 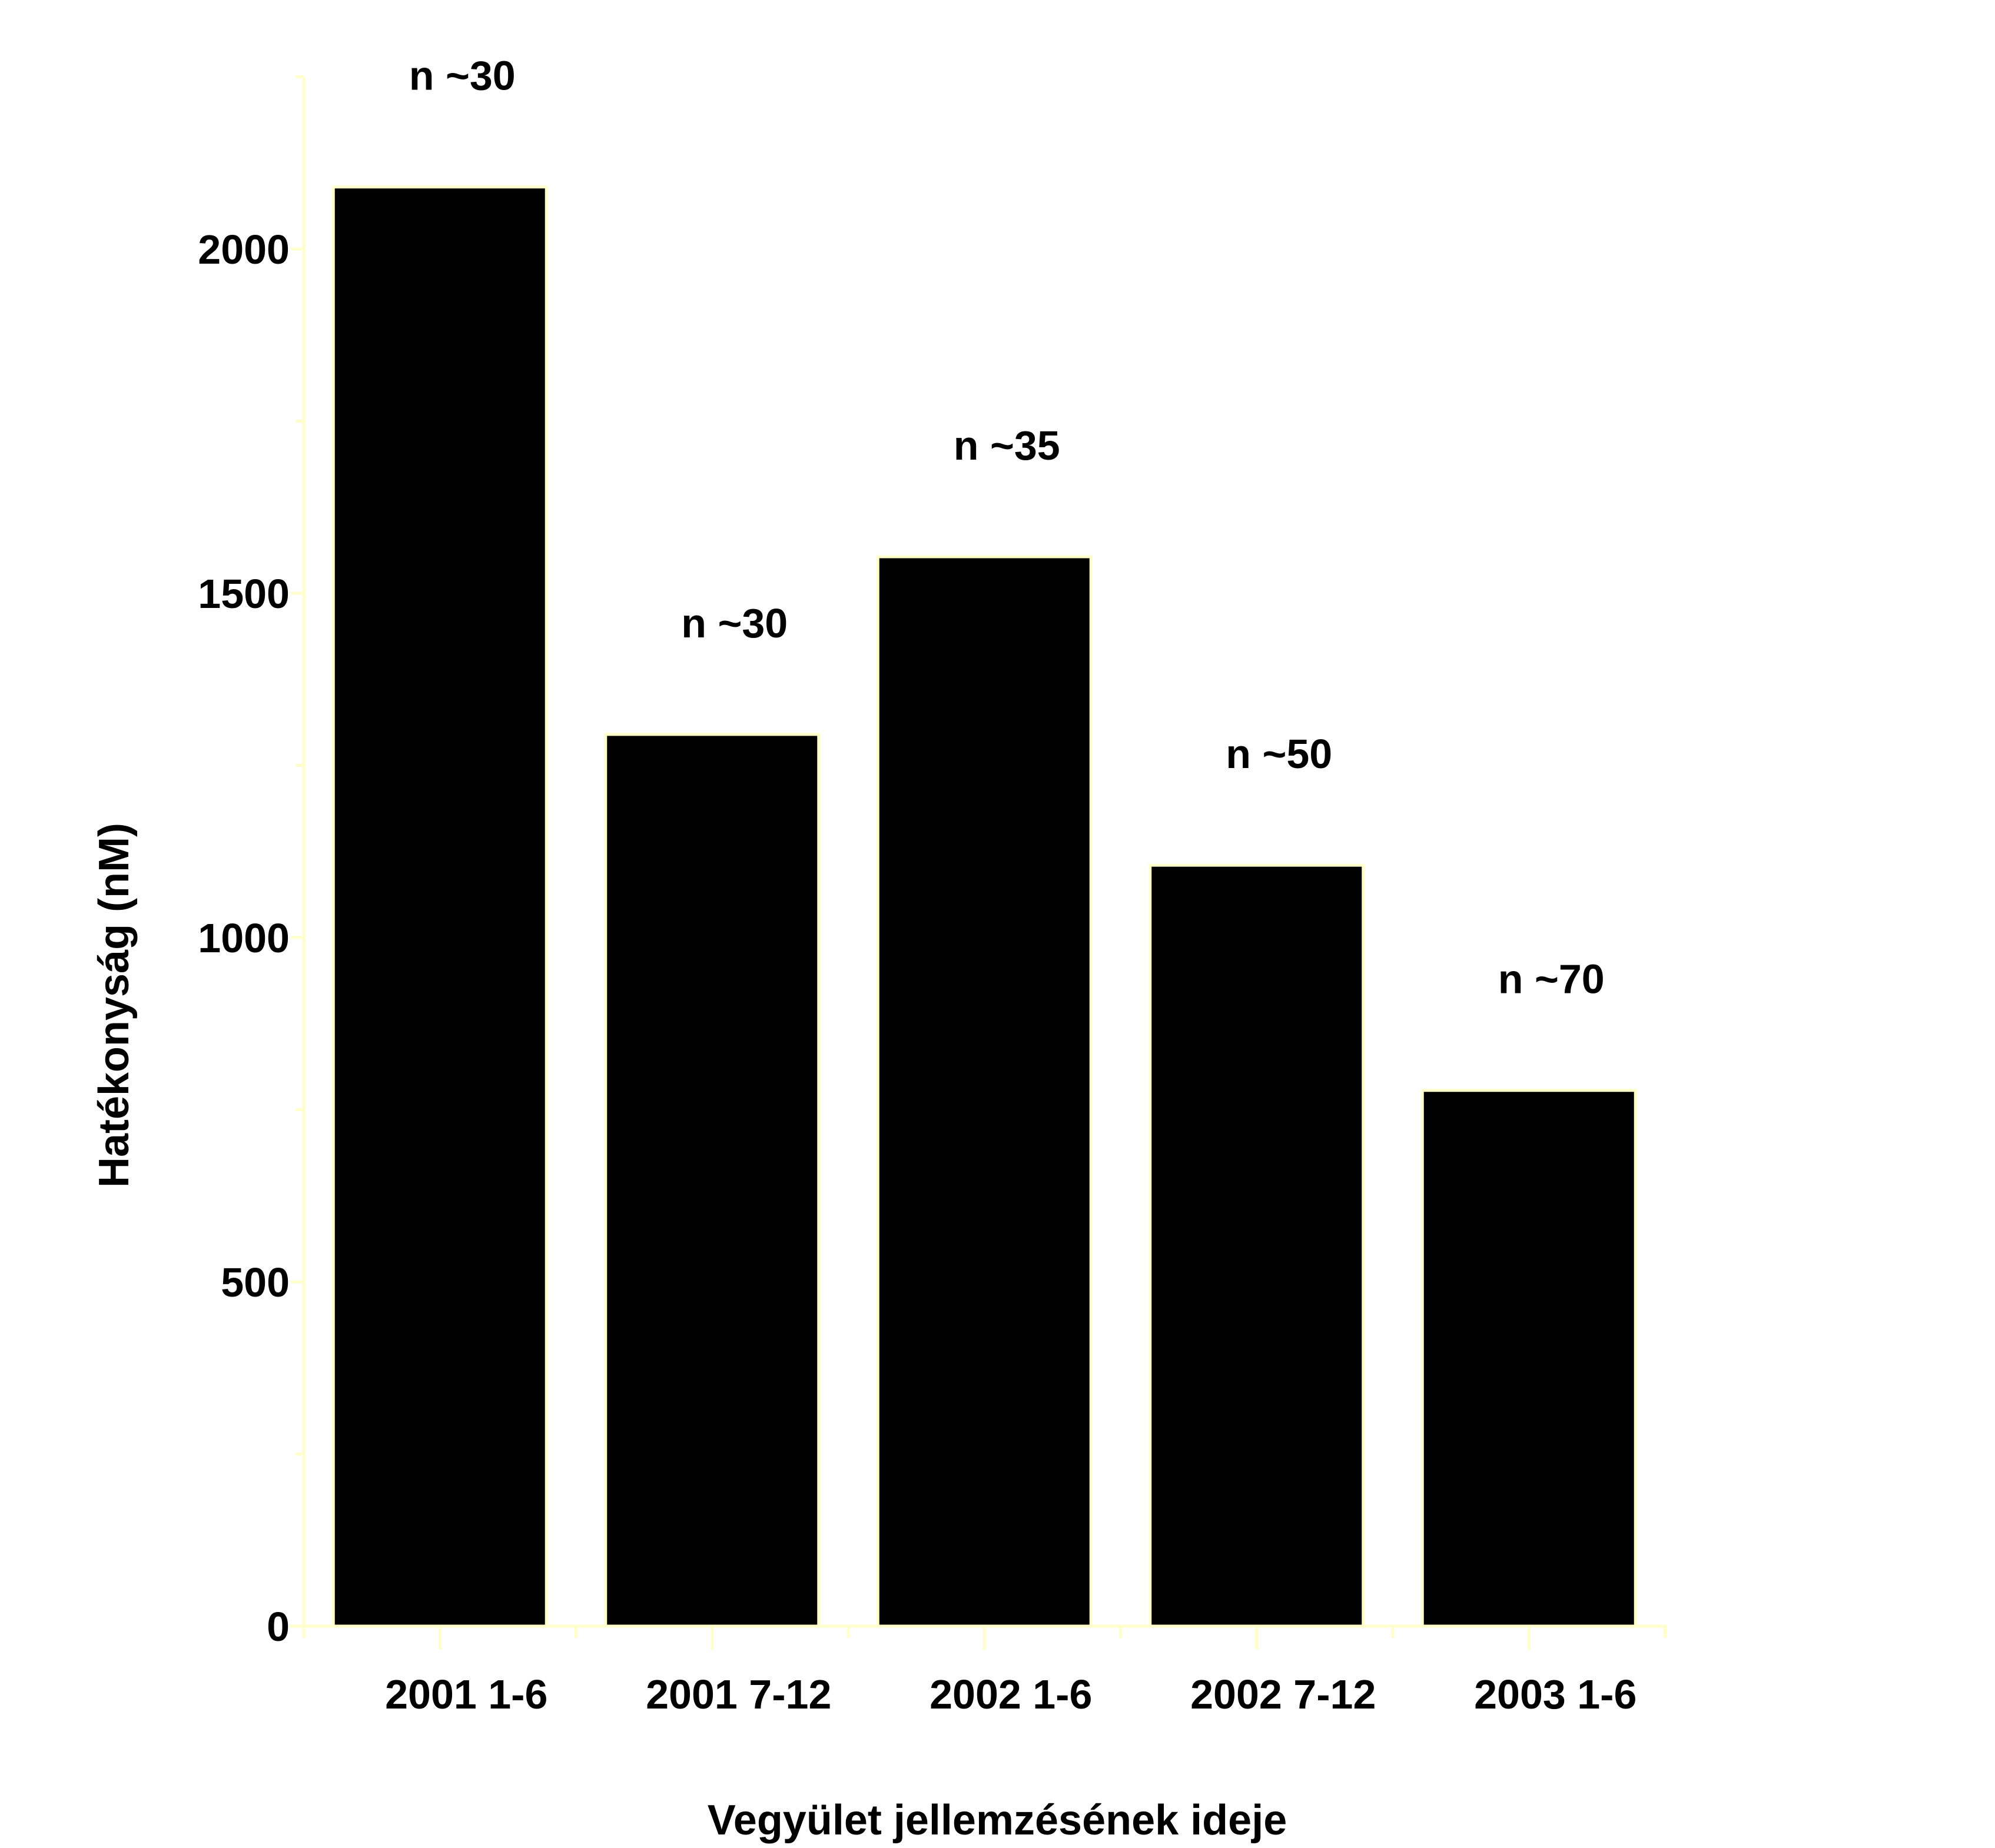 What do you see at coordinates (1551, 979) in the screenshot?
I see `bar-annotation: n ~70` at bounding box center [1551, 979].